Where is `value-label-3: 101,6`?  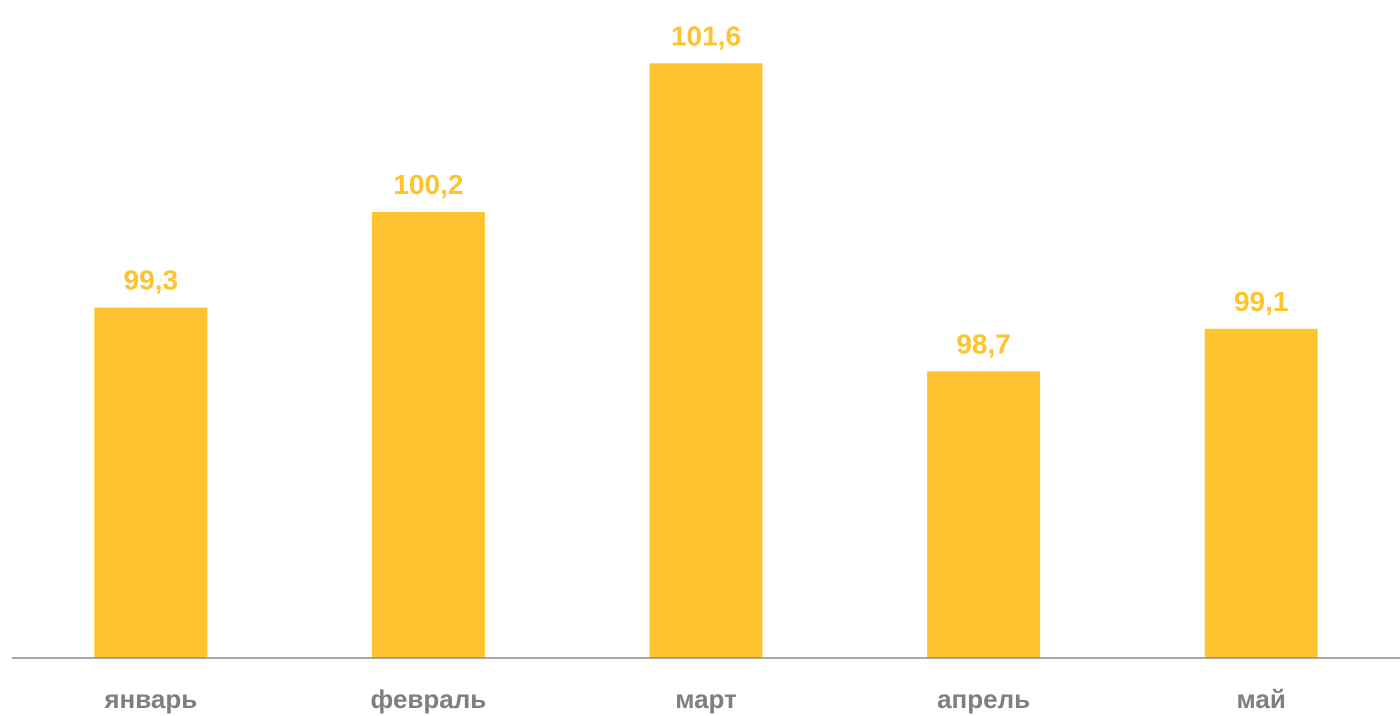
value-label-3: 101,6 is located at coordinates (706, 35).